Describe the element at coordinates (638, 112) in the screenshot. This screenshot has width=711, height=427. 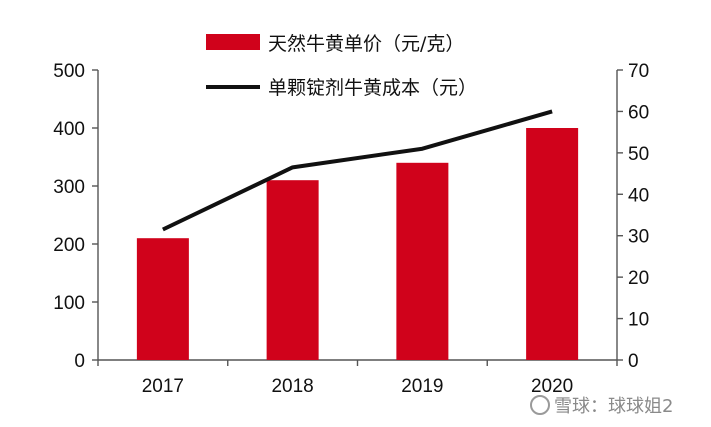
I see `right-tick-label: 60` at that location.